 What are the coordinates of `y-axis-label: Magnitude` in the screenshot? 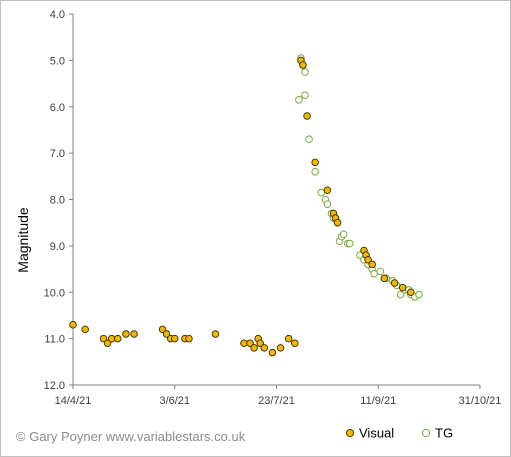 It's located at (23, 240).